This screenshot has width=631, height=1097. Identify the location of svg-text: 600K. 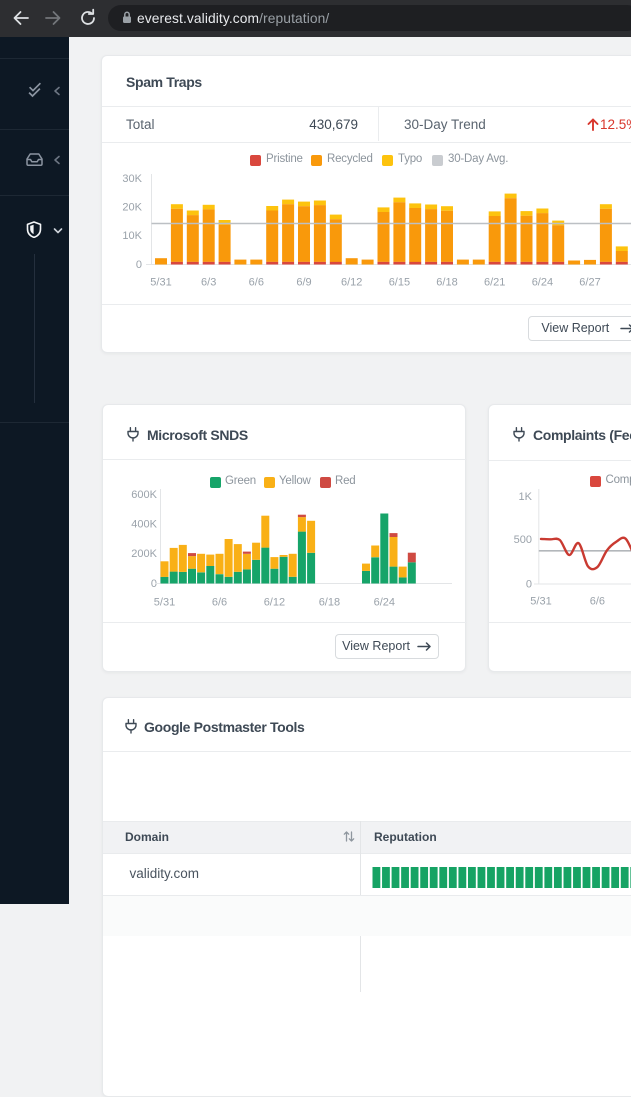
(144, 495).